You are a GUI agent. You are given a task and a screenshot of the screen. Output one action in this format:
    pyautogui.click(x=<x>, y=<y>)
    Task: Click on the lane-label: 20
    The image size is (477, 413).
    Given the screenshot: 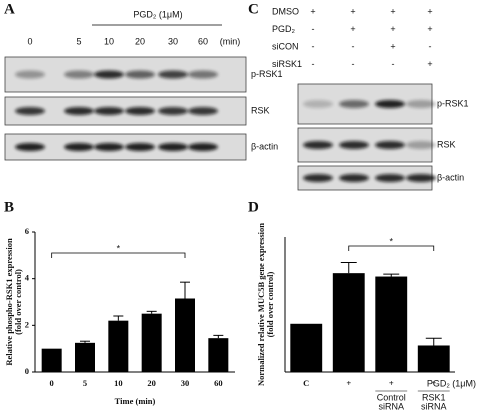 What is the action you would take?
    pyautogui.click(x=140, y=41)
    